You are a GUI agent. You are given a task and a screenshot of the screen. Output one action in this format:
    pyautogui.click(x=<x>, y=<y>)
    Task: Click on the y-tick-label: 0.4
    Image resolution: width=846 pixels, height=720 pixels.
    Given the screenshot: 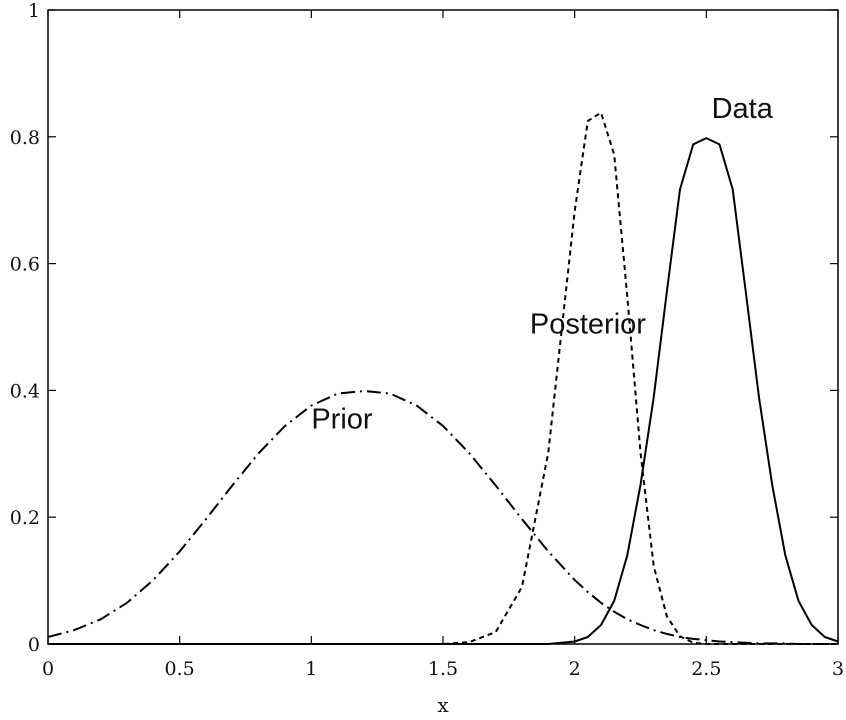 What is the action you would take?
    pyautogui.click(x=25, y=391)
    